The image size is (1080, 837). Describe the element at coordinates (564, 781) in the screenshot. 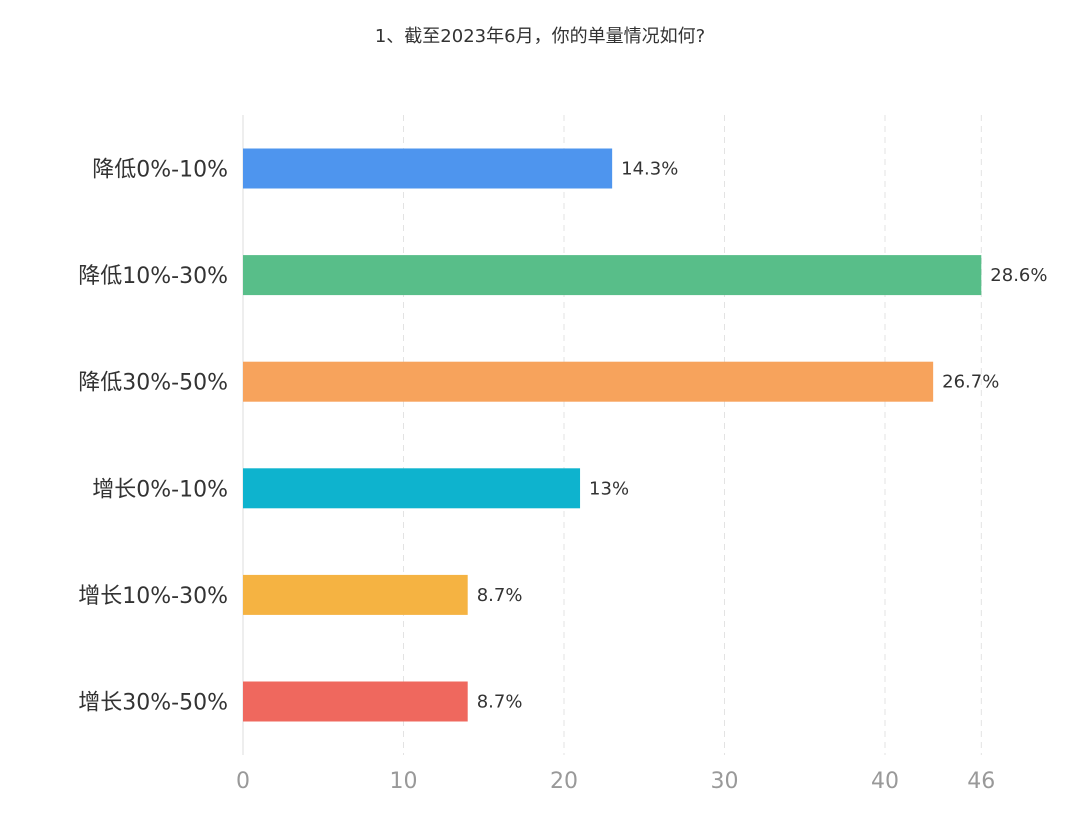

I see `x-tick-label: 20` at that location.